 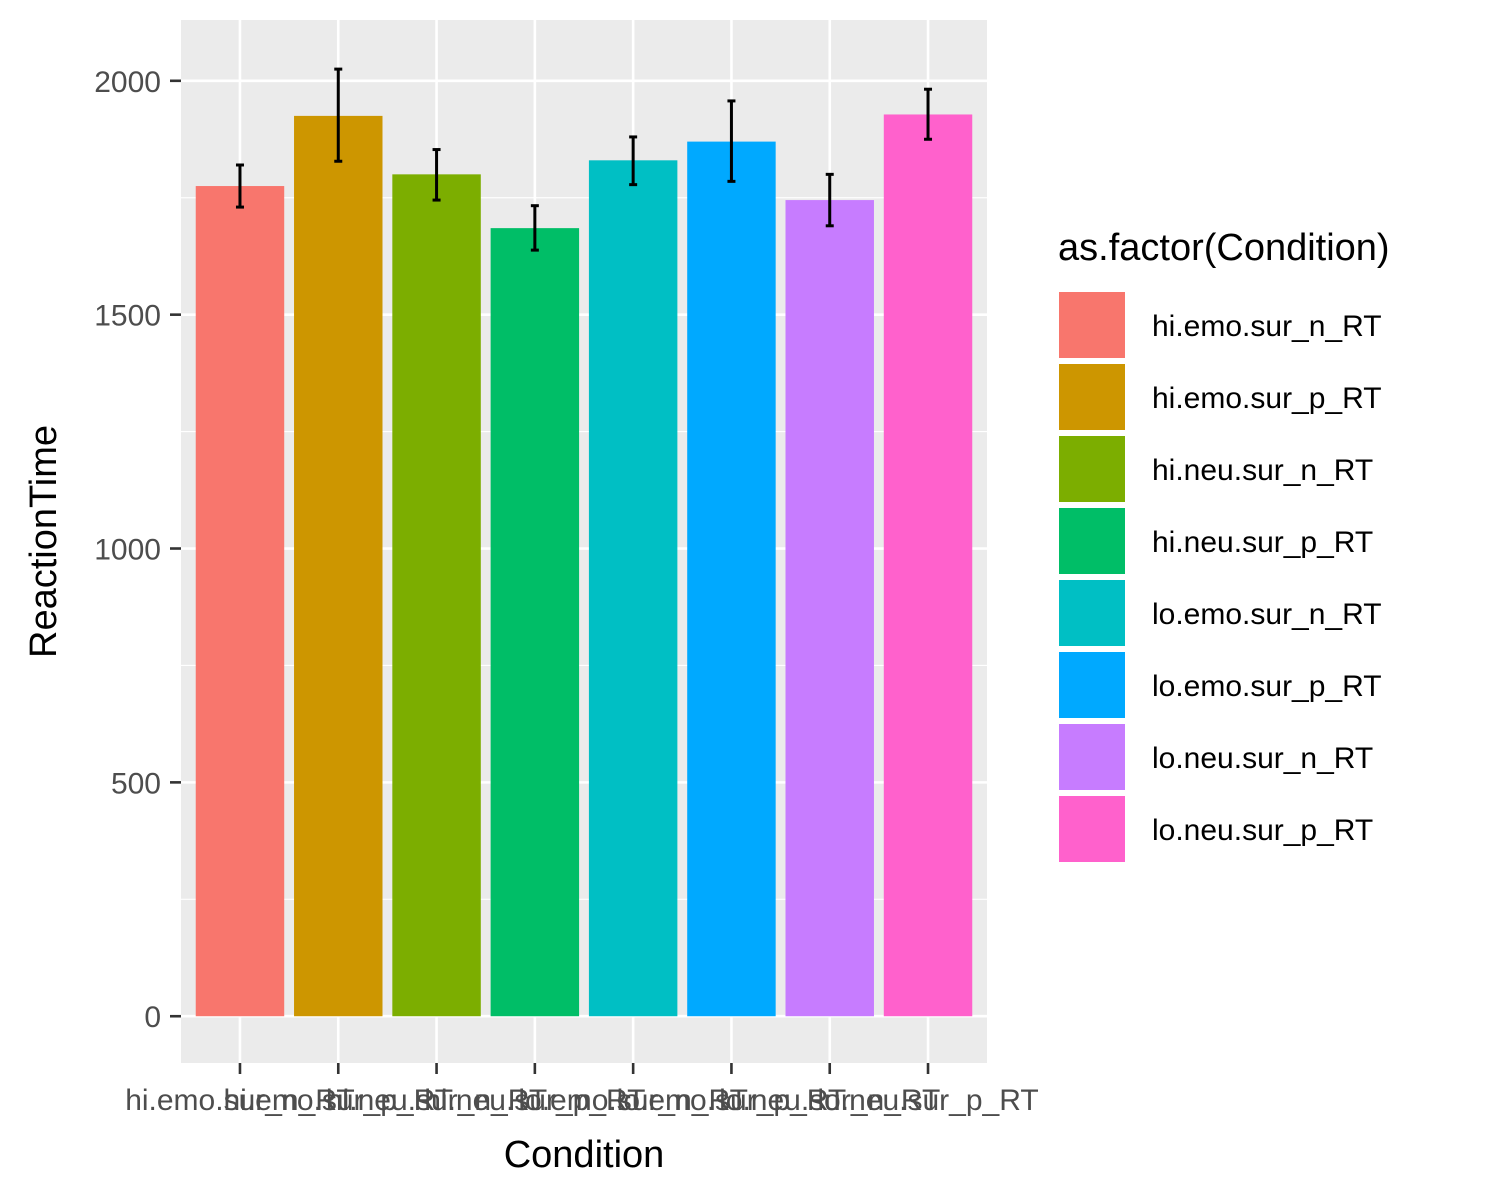 What do you see at coordinates (1262, 830) in the screenshot?
I see `legend-label: lo.neu.sur_p_RT` at bounding box center [1262, 830].